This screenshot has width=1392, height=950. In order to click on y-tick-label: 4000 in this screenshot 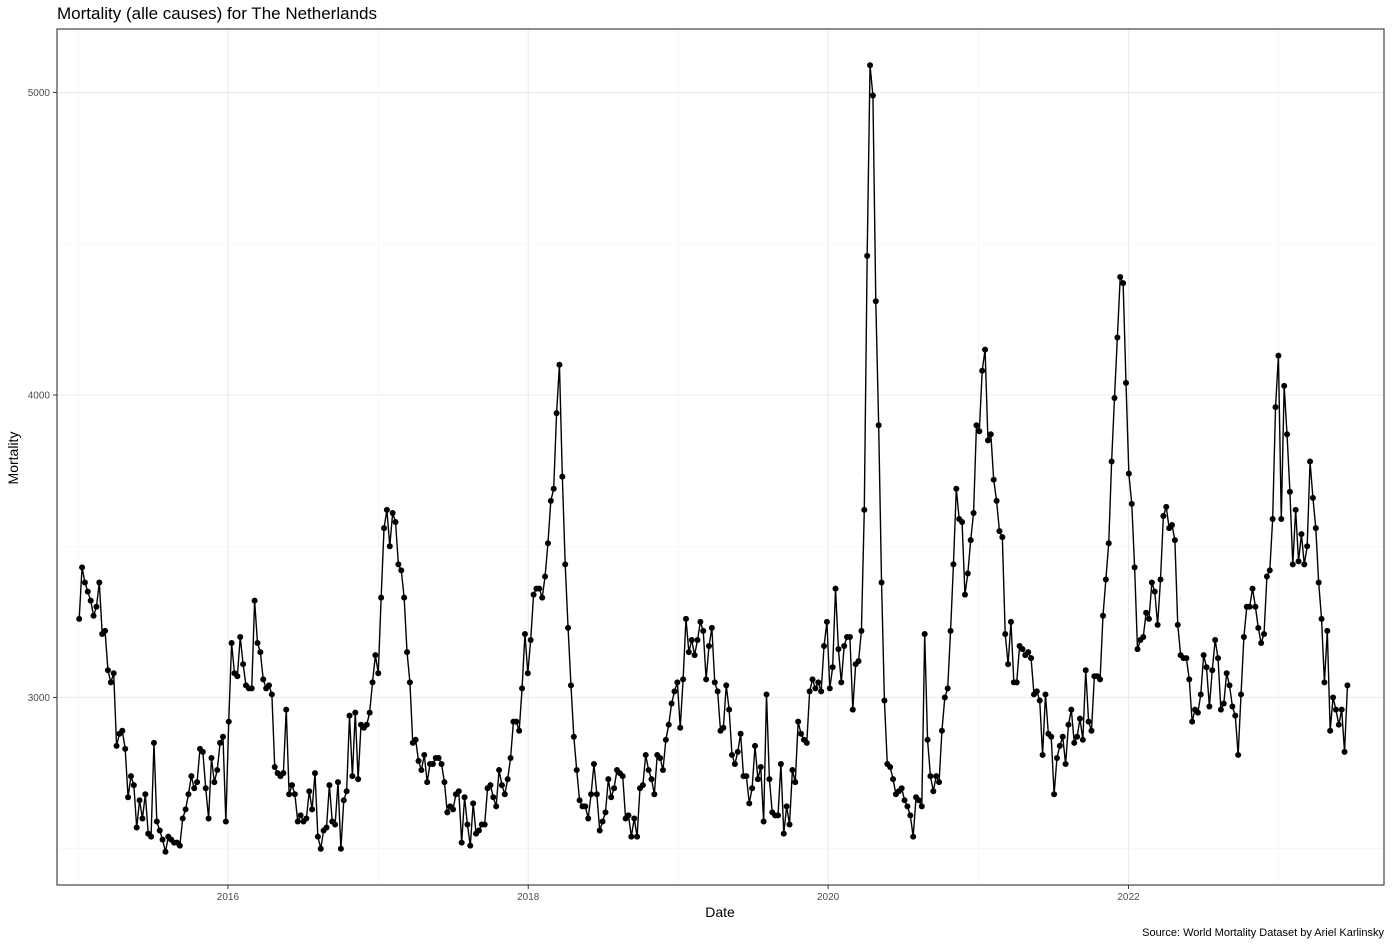, I will do `click(39, 395)`.